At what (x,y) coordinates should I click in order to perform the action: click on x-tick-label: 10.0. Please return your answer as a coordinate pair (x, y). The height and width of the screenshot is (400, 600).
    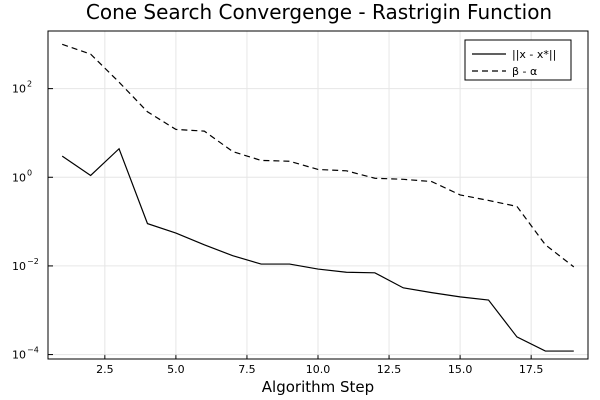
    Looking at the image, I should click on (318, 369).